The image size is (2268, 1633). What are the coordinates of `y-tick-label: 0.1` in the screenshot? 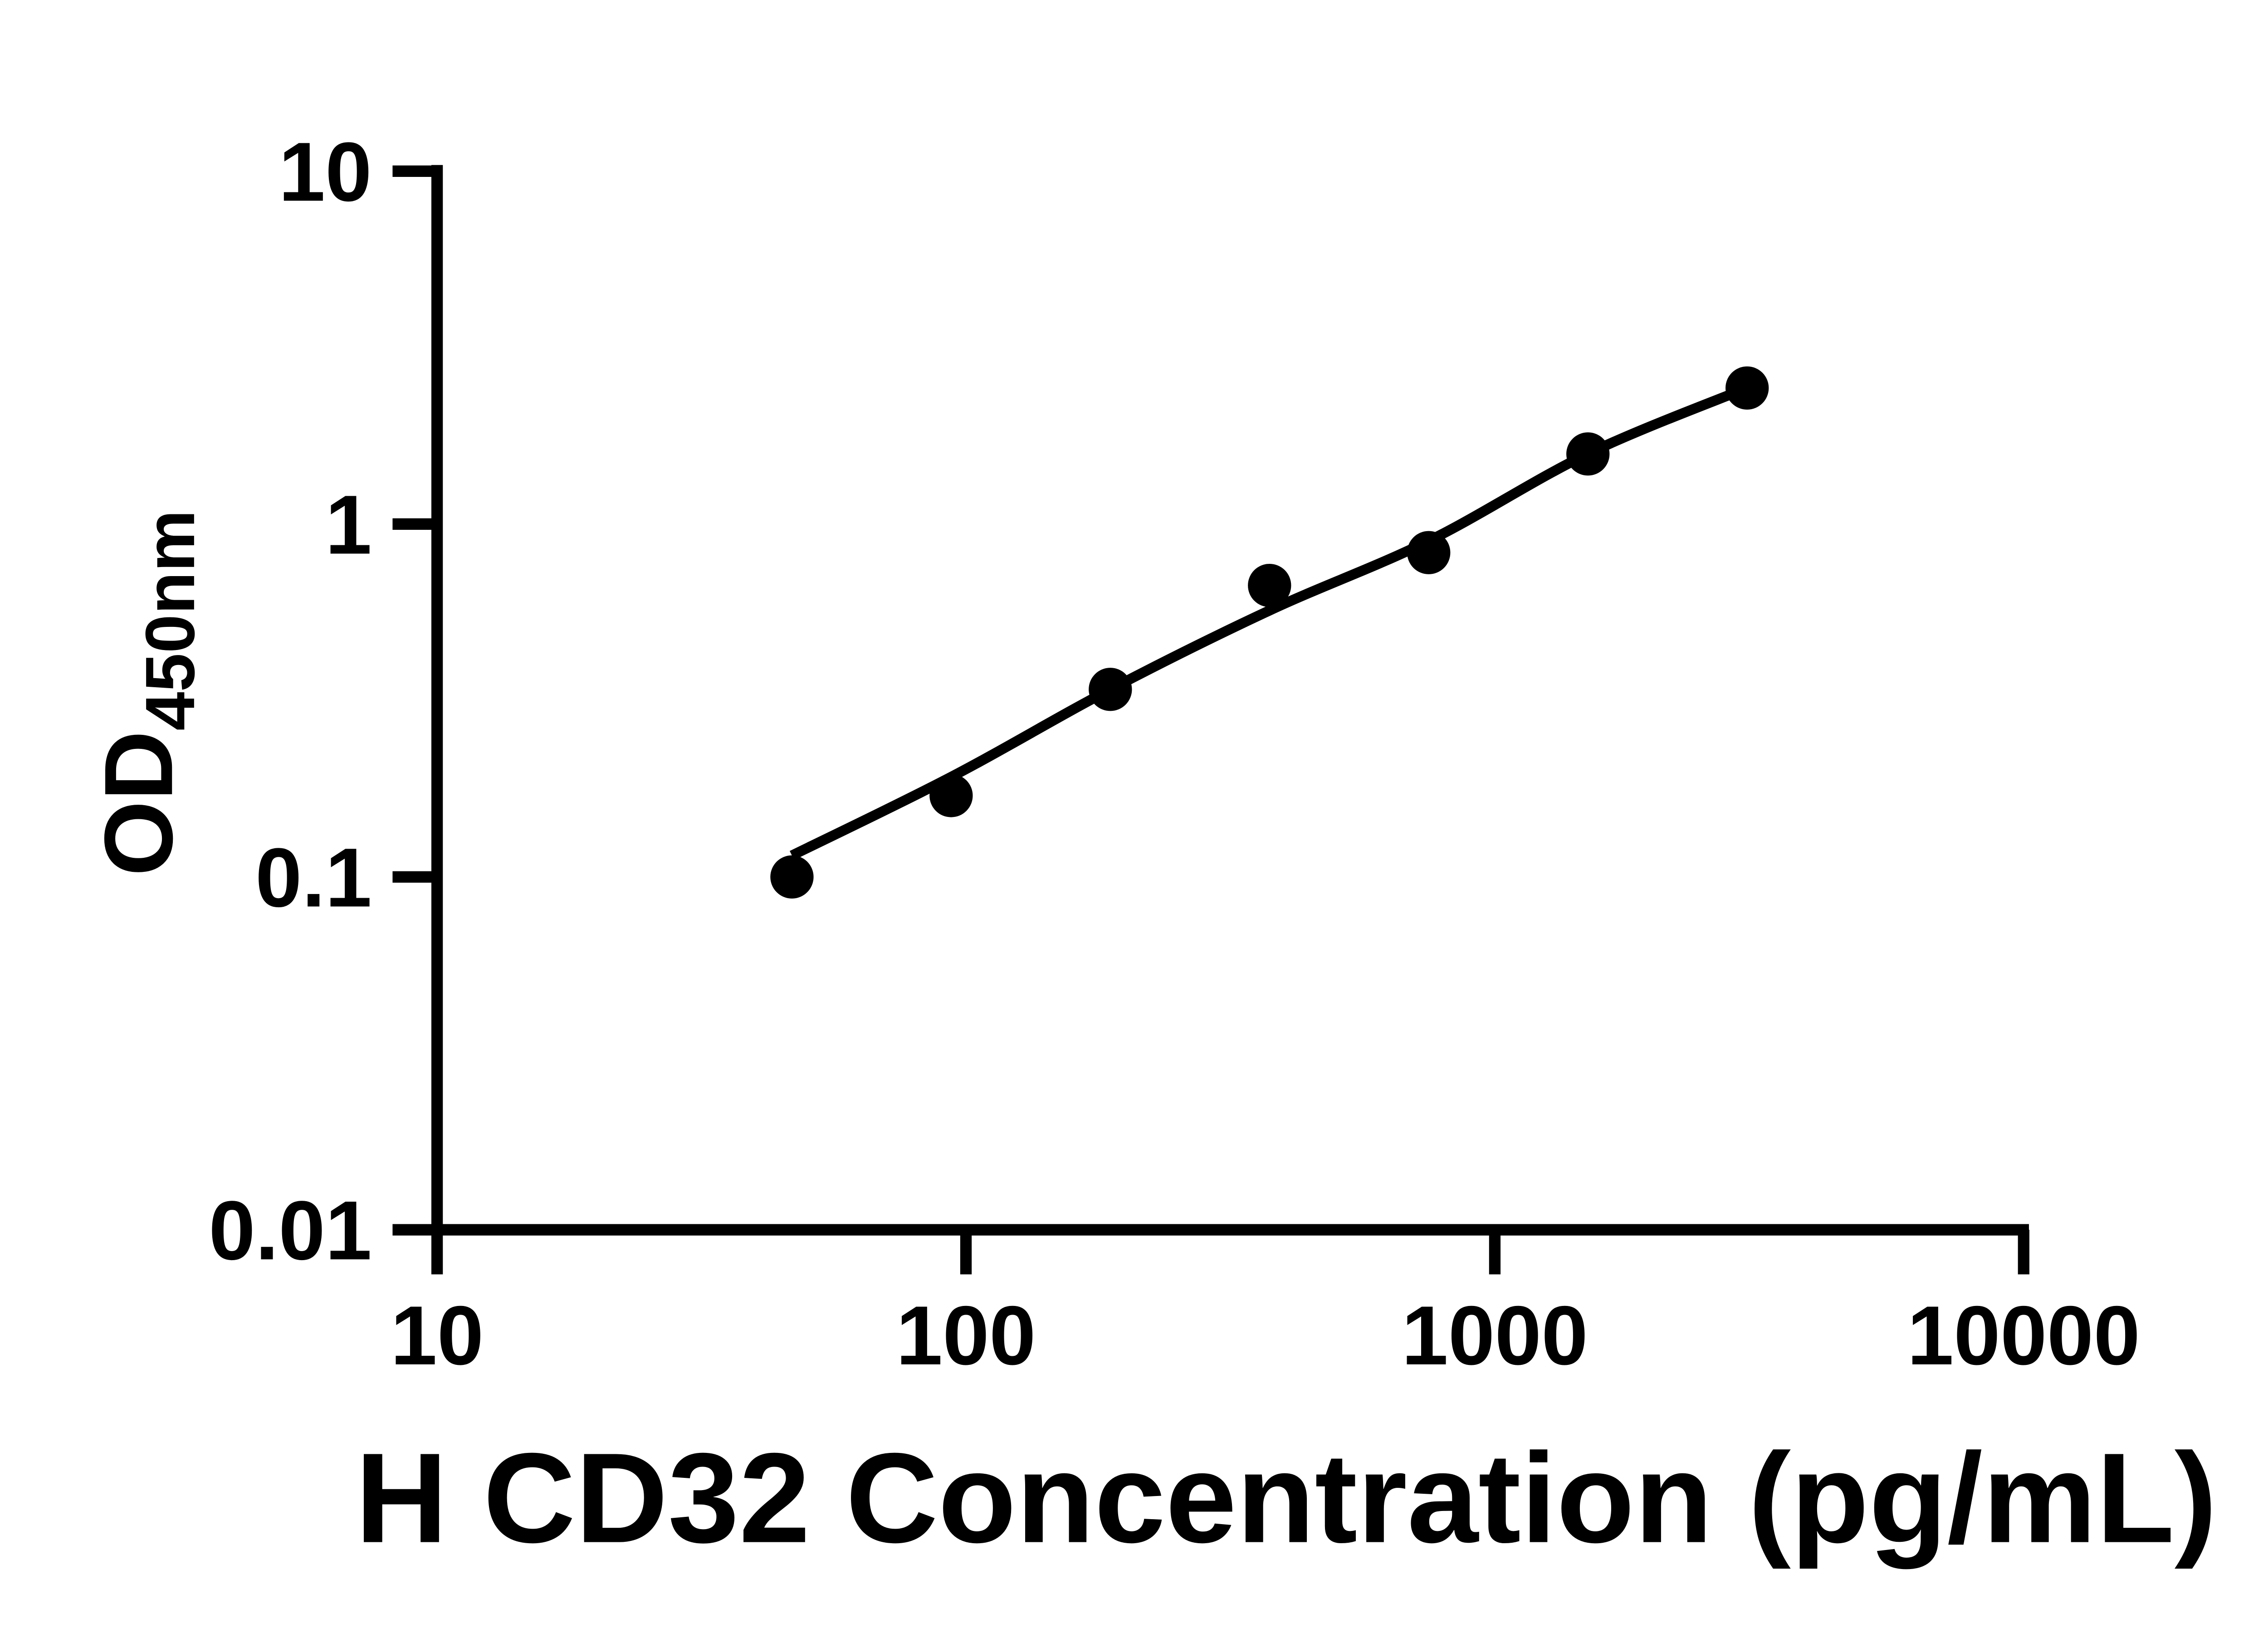 It's located at (313, 877).